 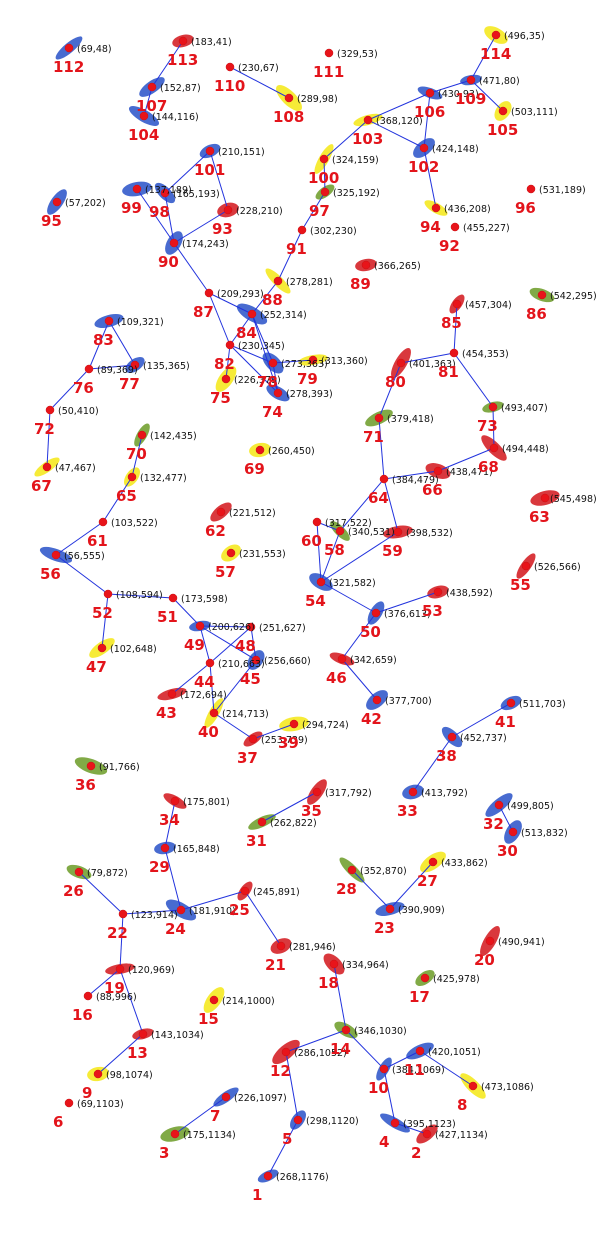 What do you see at coordinates (287, 1139) in the screenshot?
I see `node-number-5: 5` at bounding box center [287, 1139].